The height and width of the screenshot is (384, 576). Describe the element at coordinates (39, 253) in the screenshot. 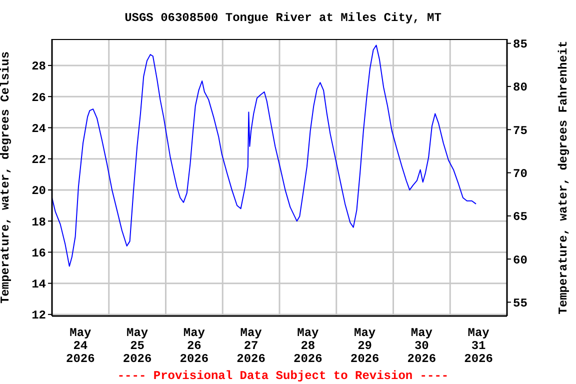

I see `y-tick-label: 16` at that location.